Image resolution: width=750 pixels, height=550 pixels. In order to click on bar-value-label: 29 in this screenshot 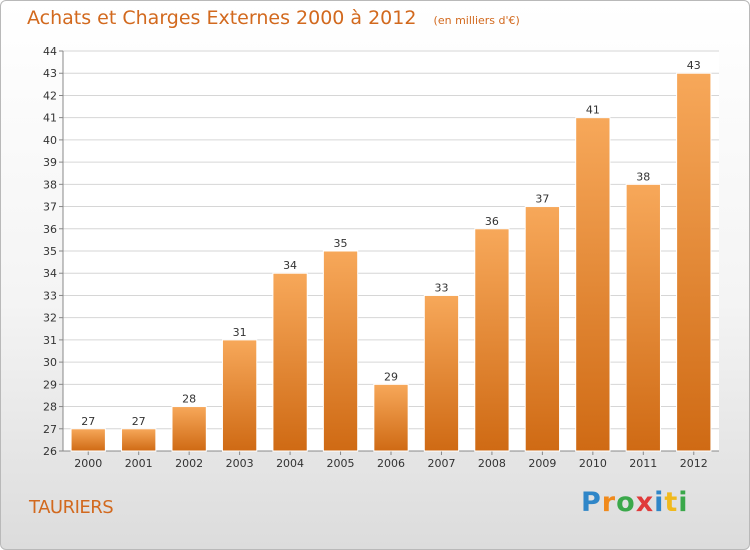, I will do `click(391, 376)`.